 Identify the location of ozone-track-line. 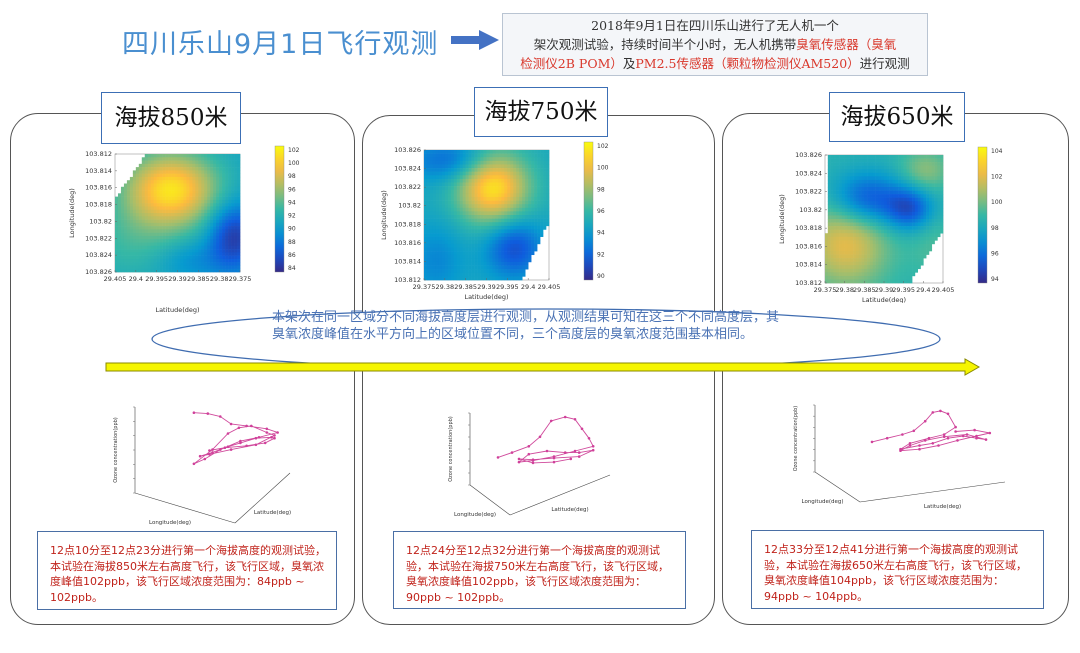
(930, 431).